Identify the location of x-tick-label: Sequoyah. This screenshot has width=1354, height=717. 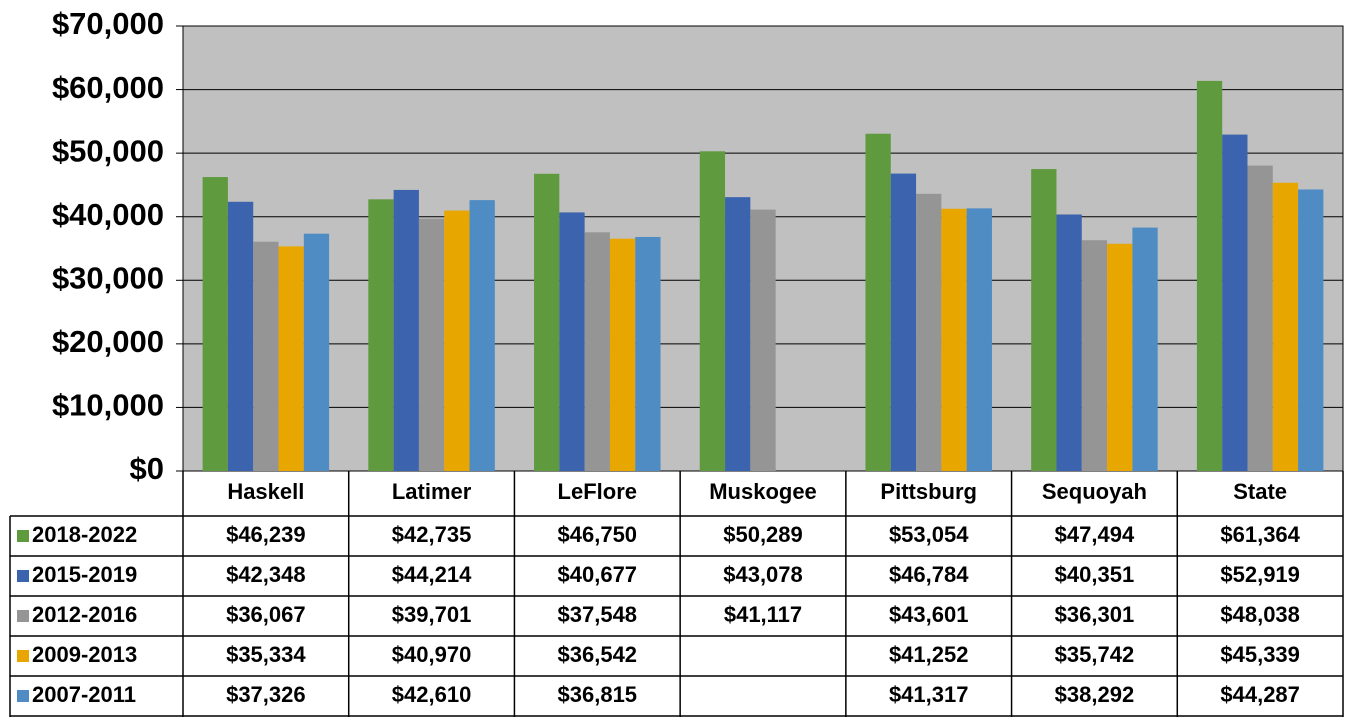
(1094, 491).